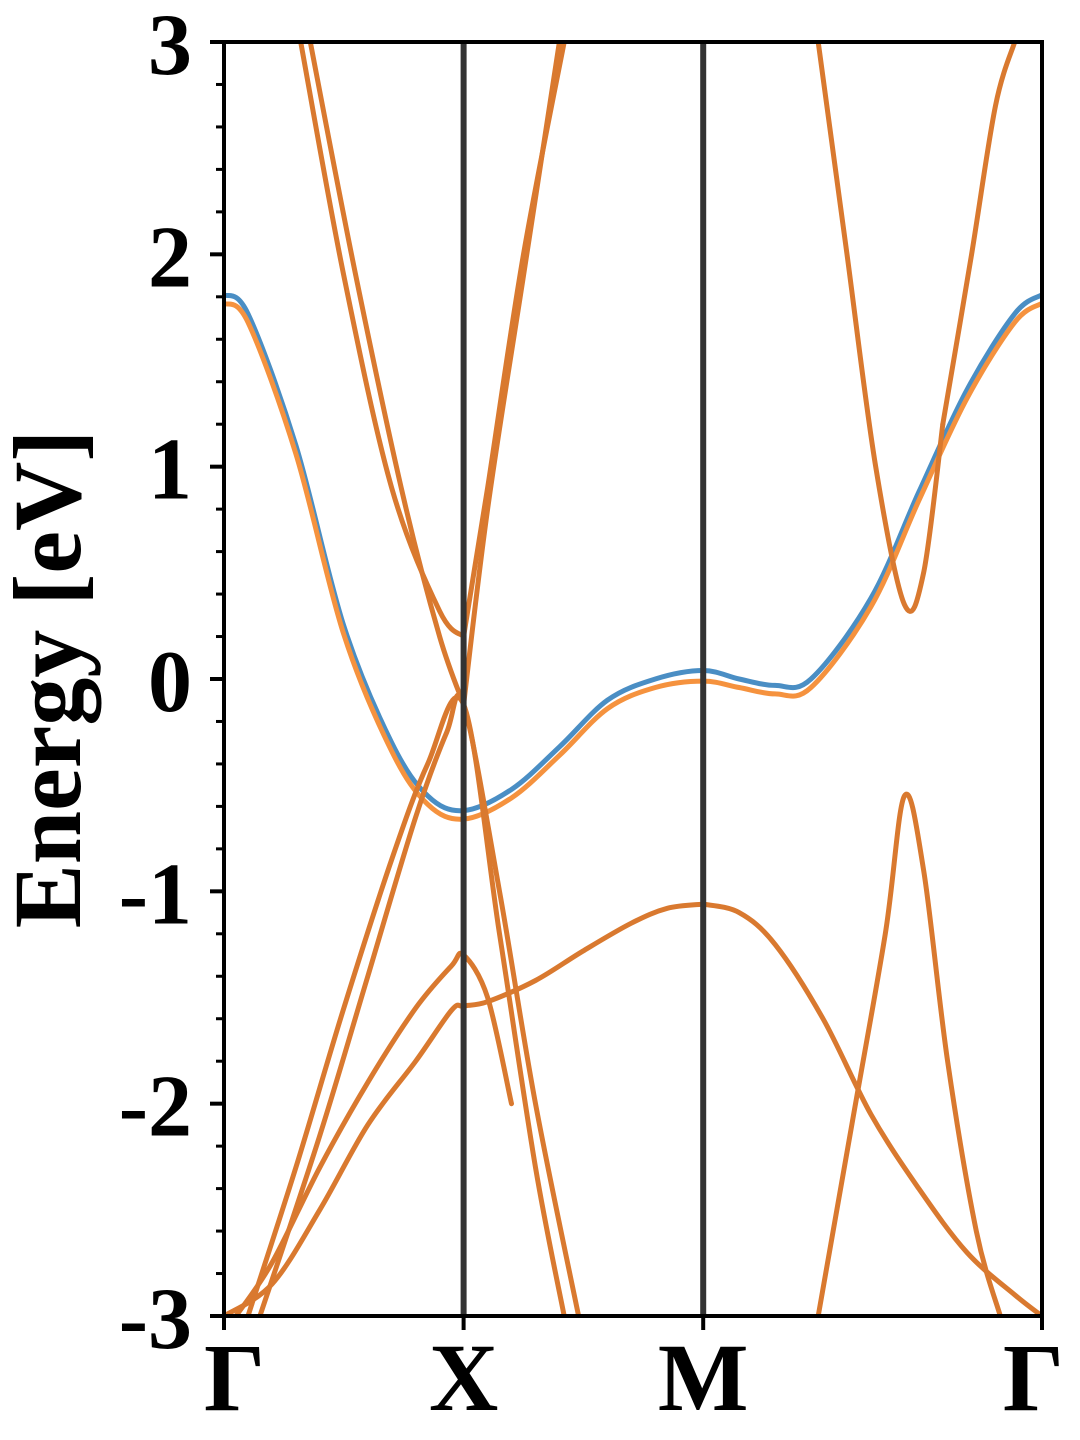  What do you see at coordinates (170, 257) in the screenshot?
I see `y-tick-label: 2` at bounding box center [170, 257].